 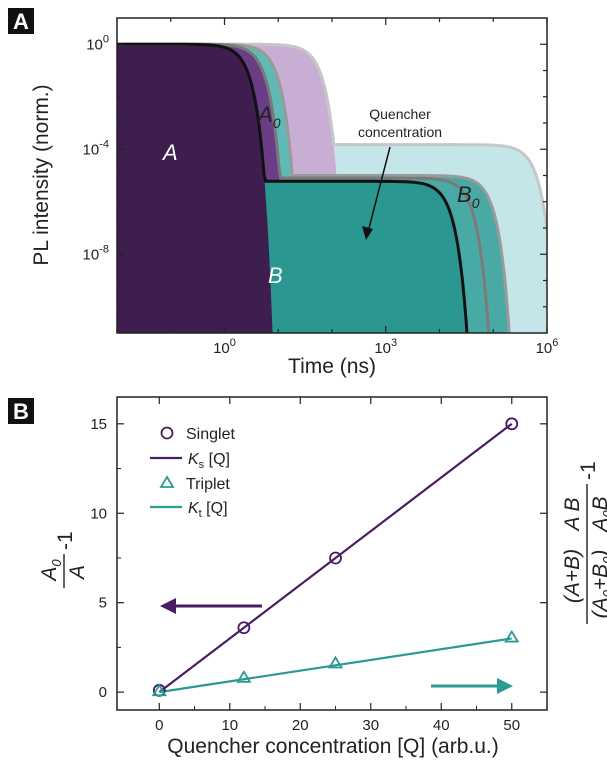 What do you see at coordinates (159, 725) in the screenshot?
I see `b-xtick-label: 0` at bounding box center [159, 725].